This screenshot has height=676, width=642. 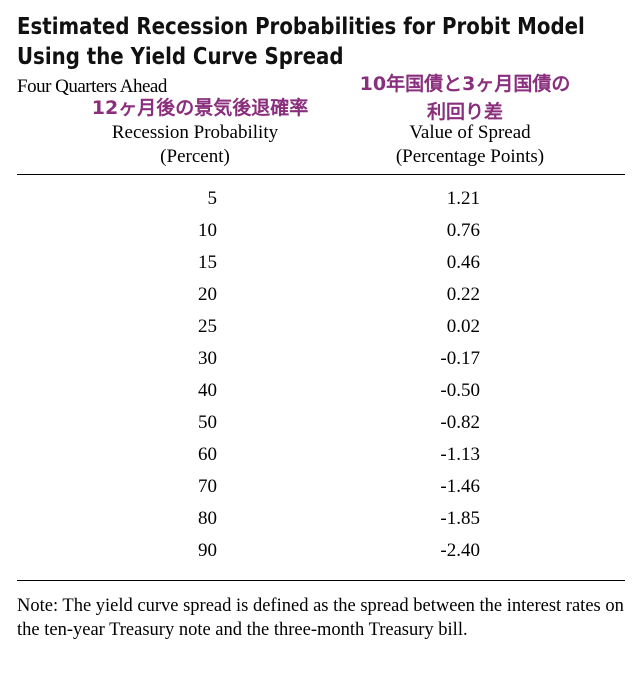 I want to click on probability-cell: 90, so click(x=207, y=550).